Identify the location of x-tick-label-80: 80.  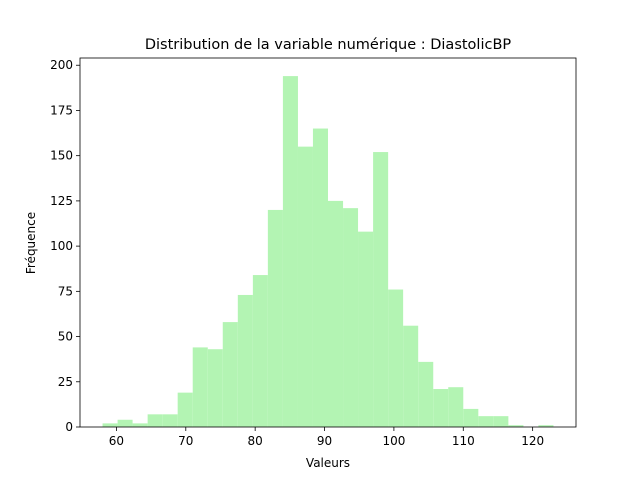
(255, 441).